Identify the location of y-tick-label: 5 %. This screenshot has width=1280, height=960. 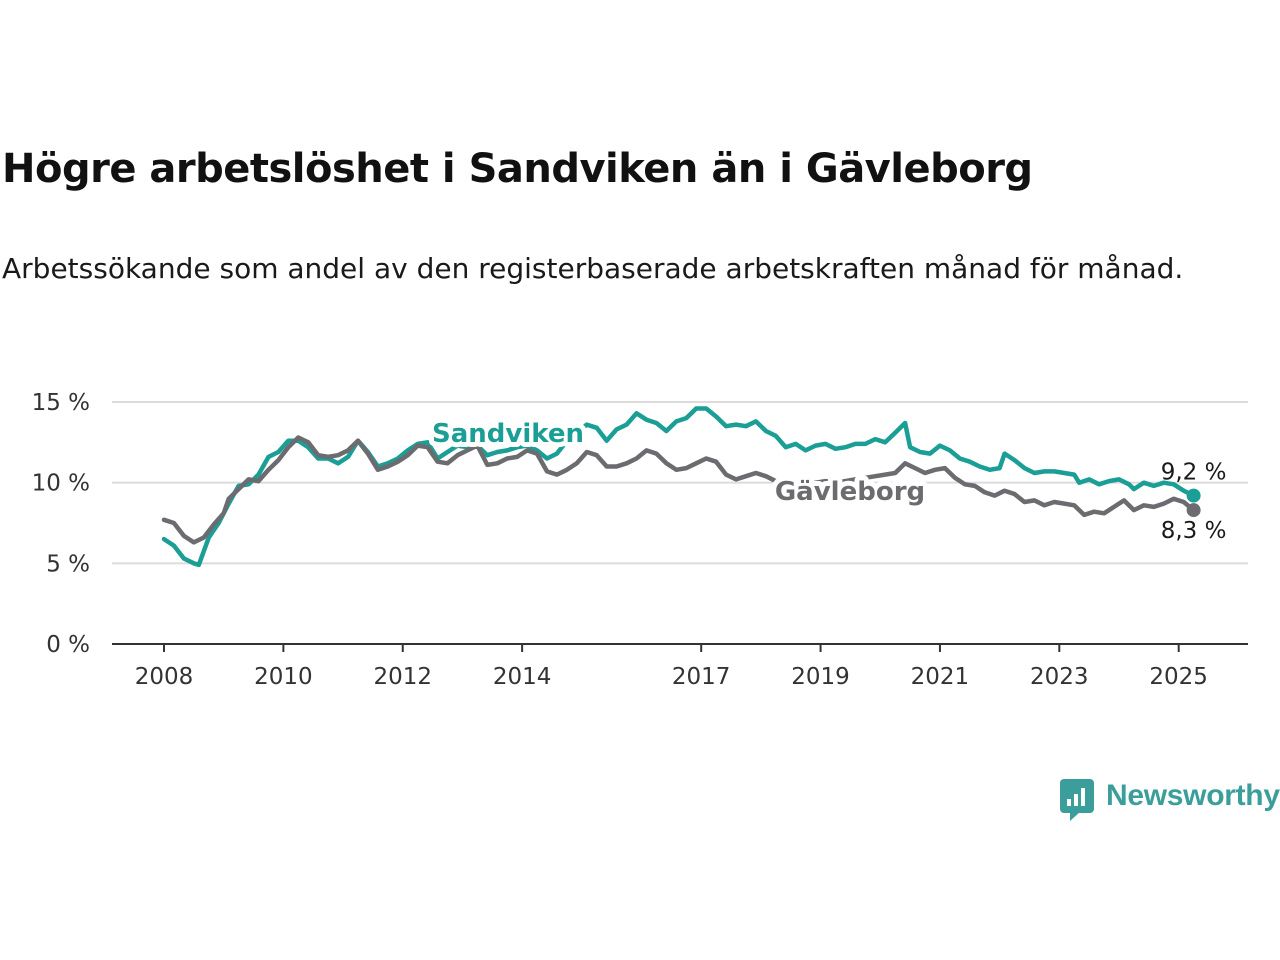
(68, 564).